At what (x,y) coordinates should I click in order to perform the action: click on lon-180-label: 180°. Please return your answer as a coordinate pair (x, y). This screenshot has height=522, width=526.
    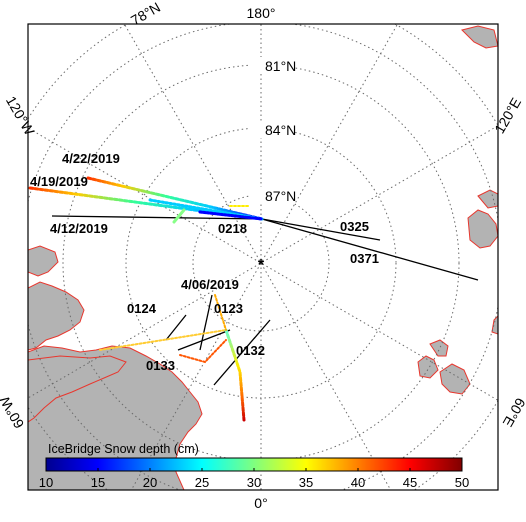
    Looking at the image, I should click on (261, 13).